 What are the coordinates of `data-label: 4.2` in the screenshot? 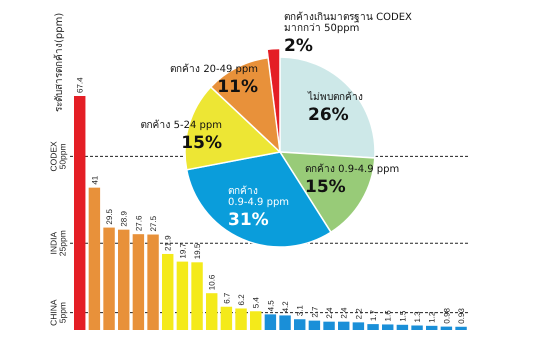 It's located at (285, 306).